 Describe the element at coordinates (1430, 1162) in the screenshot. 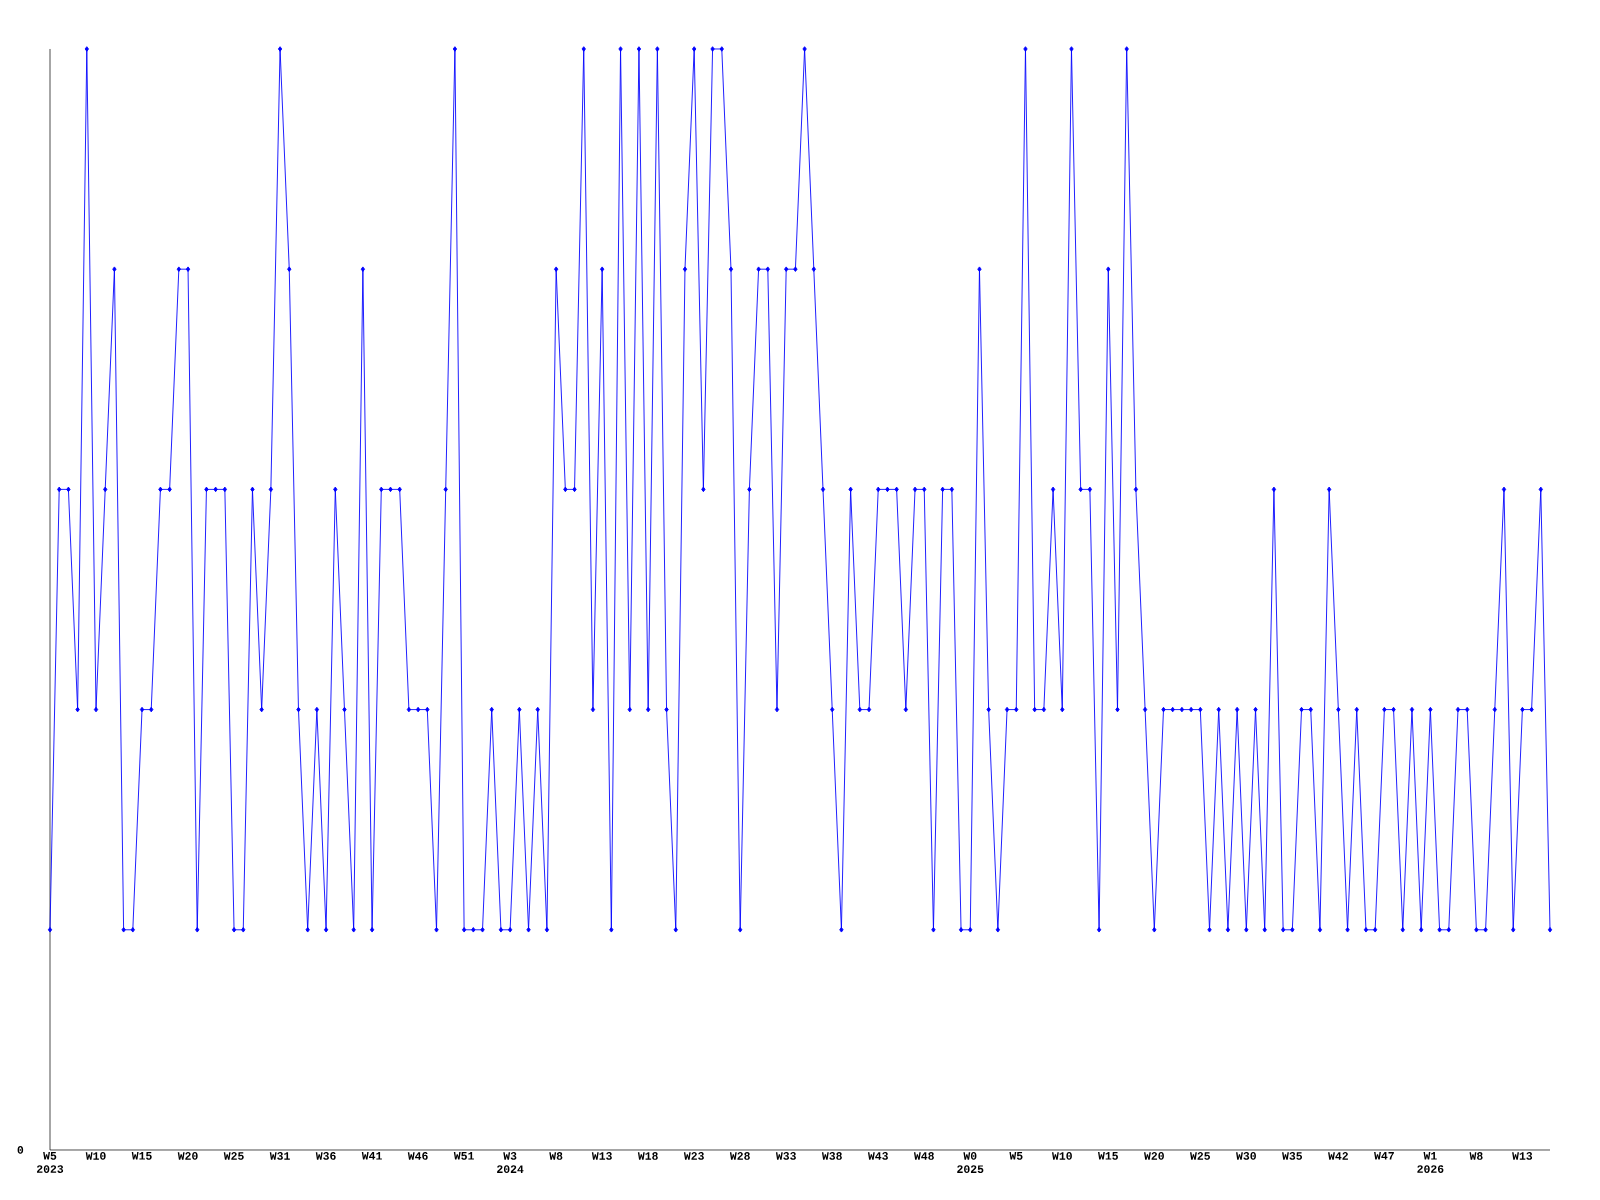

I see `x-tick-label: W1 2026` at that location.